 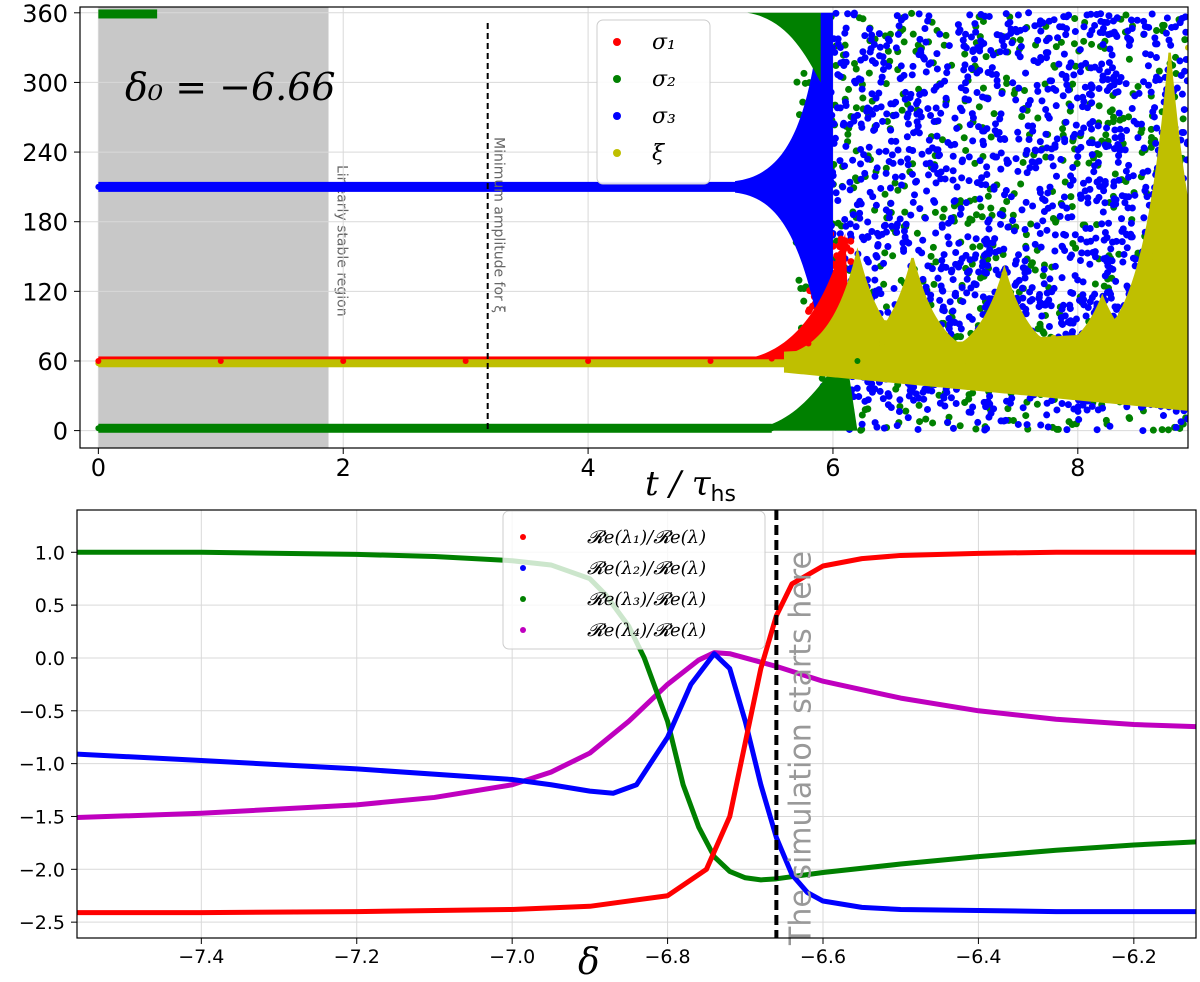 I want to click on sigma1-chaos-point, so click(x=851, y=241).